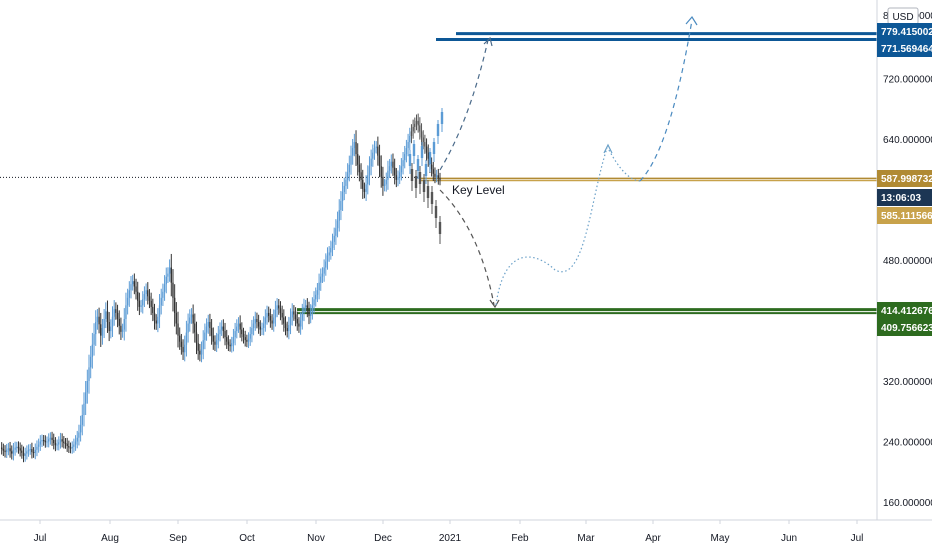  I want to click on projection-dotted-rally, so click(551, 226).